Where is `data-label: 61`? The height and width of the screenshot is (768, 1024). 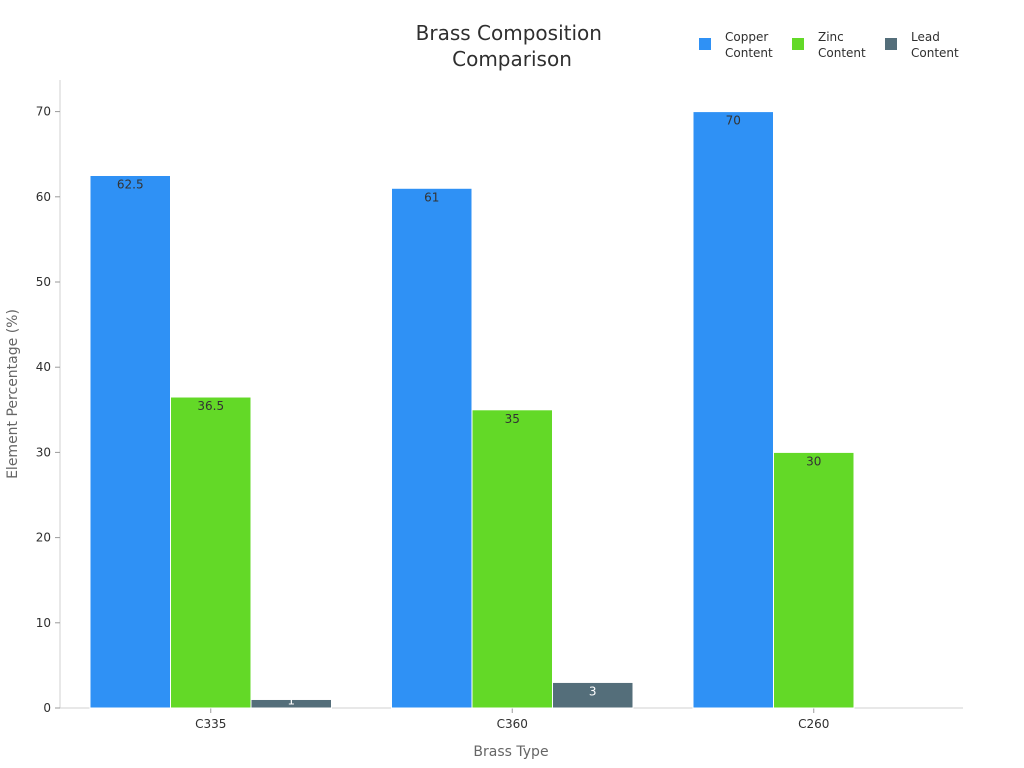
data-label: 61 is located at coordinates (431, 197).